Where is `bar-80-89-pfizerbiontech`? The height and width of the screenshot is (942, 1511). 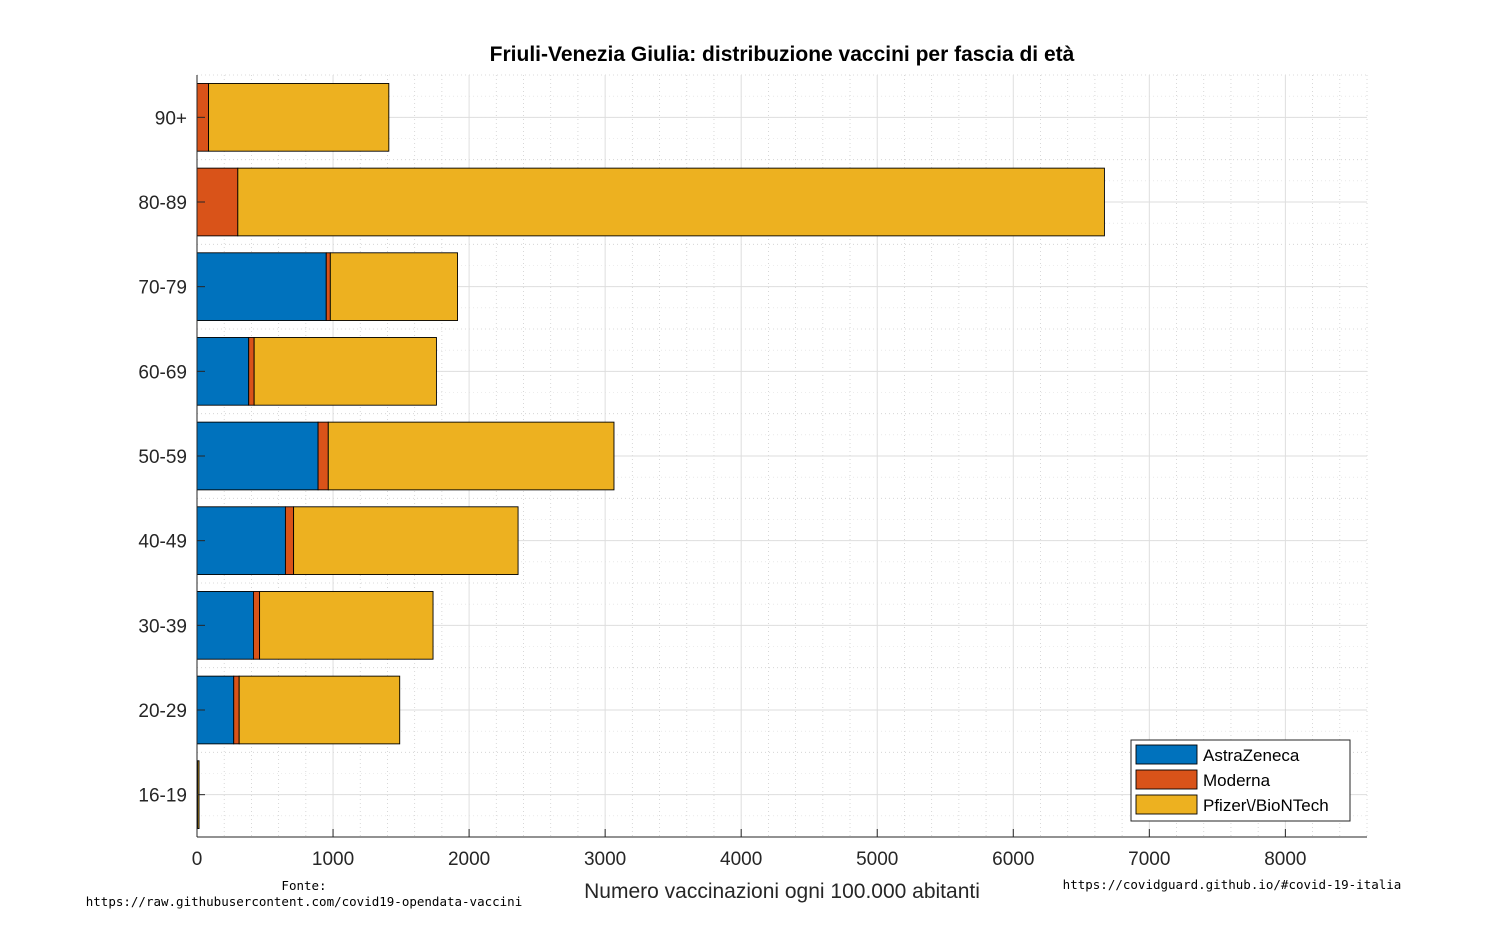
bar-80-89-pfizerbiontech is located at coordinates (671, 202).